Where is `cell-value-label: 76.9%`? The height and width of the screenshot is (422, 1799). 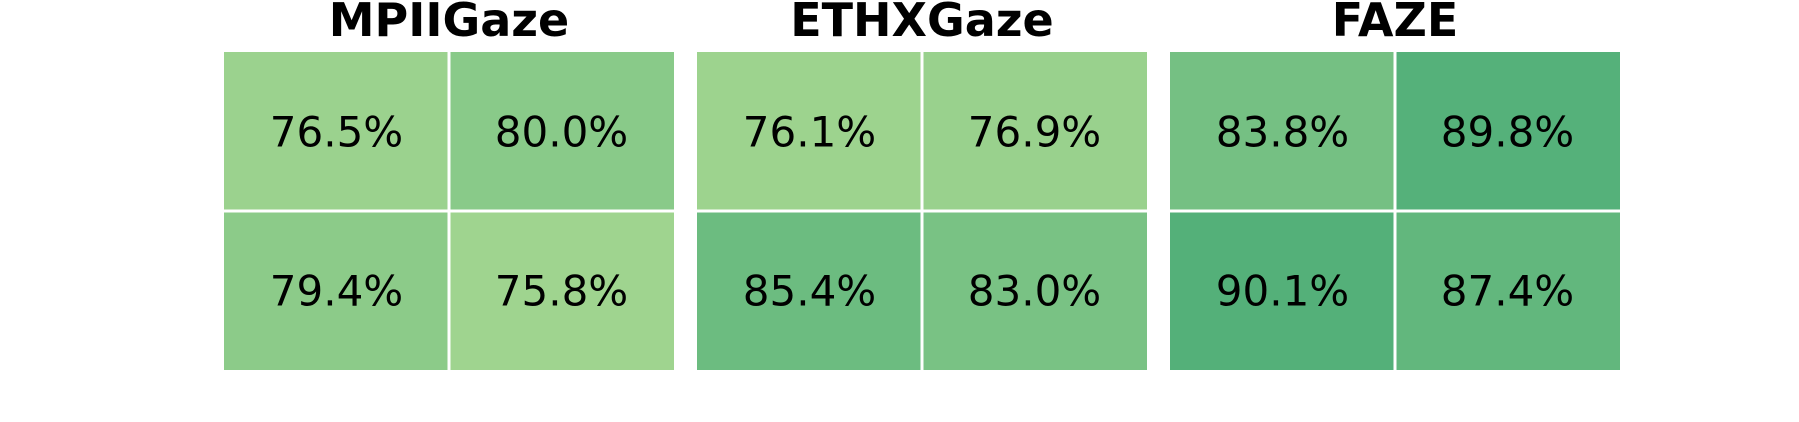
cell-value-label: 76.9% is located at coordinates (1034, 132).